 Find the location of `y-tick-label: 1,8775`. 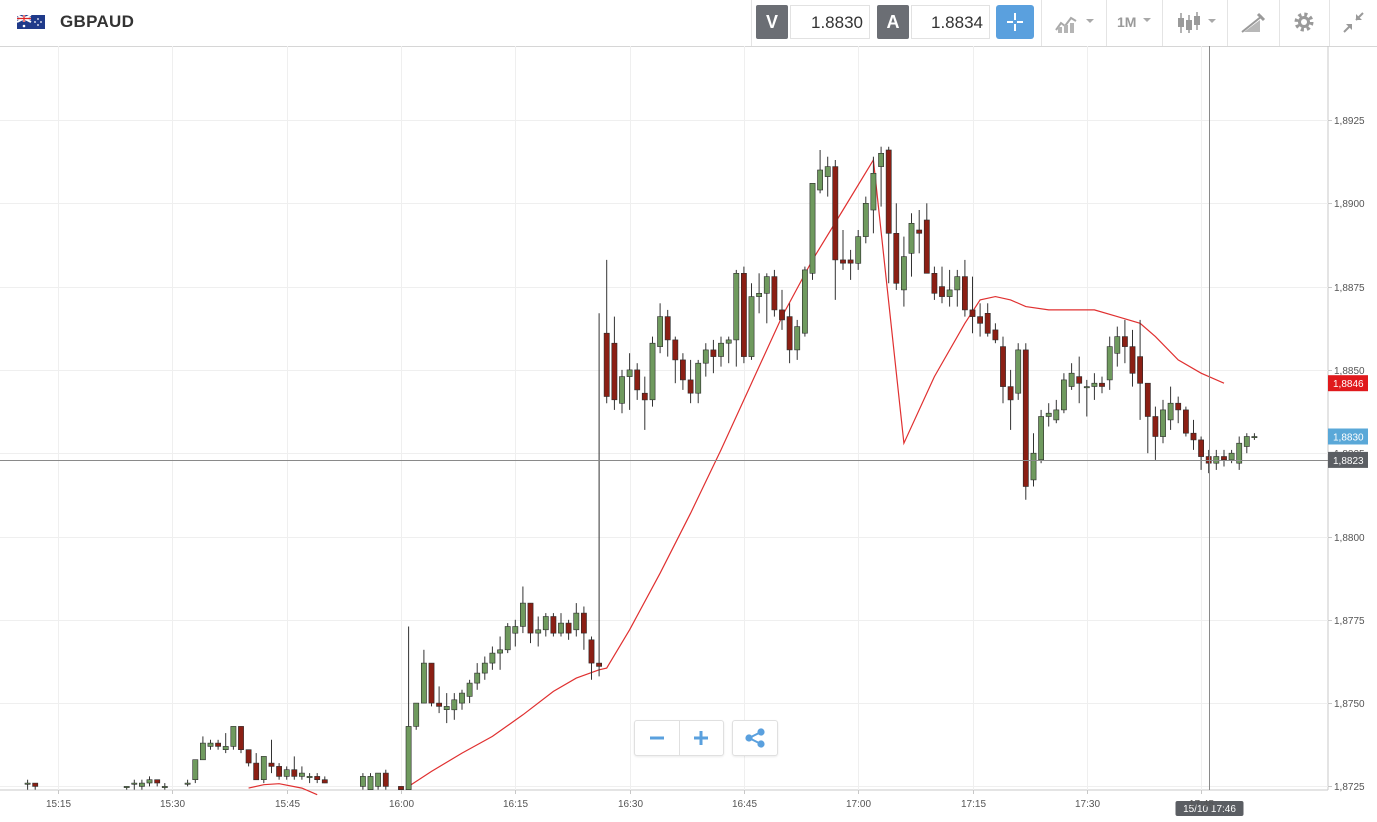

y-tick-label: 1,8775 is located at coordinates (1349, 621).